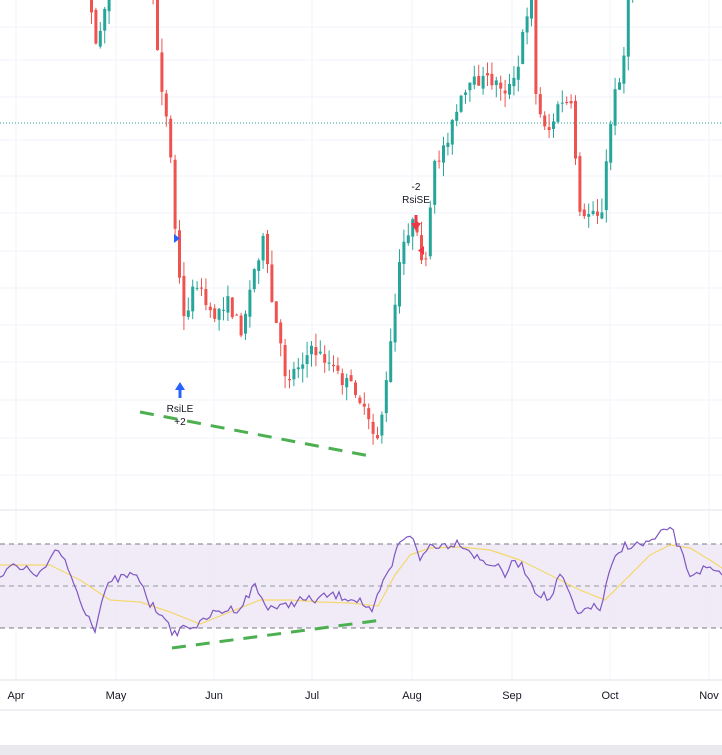 This screenshot has height=755, width=722. What do you see at coordinates (180, 331) in the screenshot?
I see `long-signal: RsiLE +2` at bounding box center [180, 331].